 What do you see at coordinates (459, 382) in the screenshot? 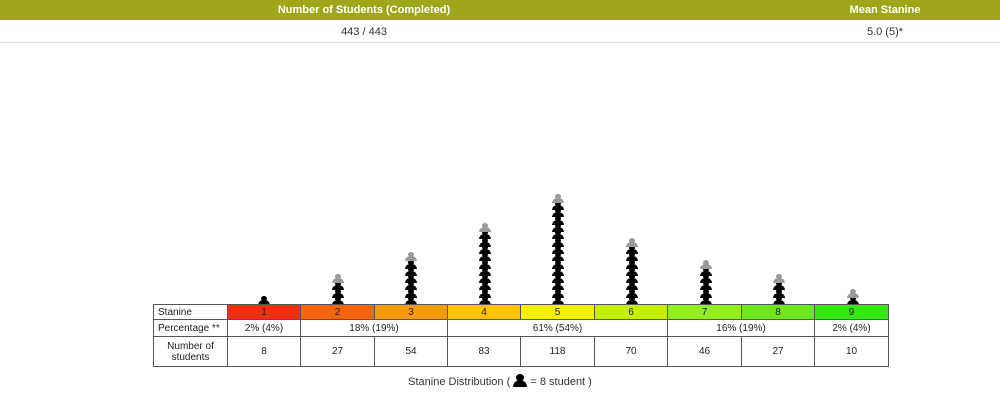
I see `caption-prefix: Stanine Distribution (` at bounding box center [459, 382].